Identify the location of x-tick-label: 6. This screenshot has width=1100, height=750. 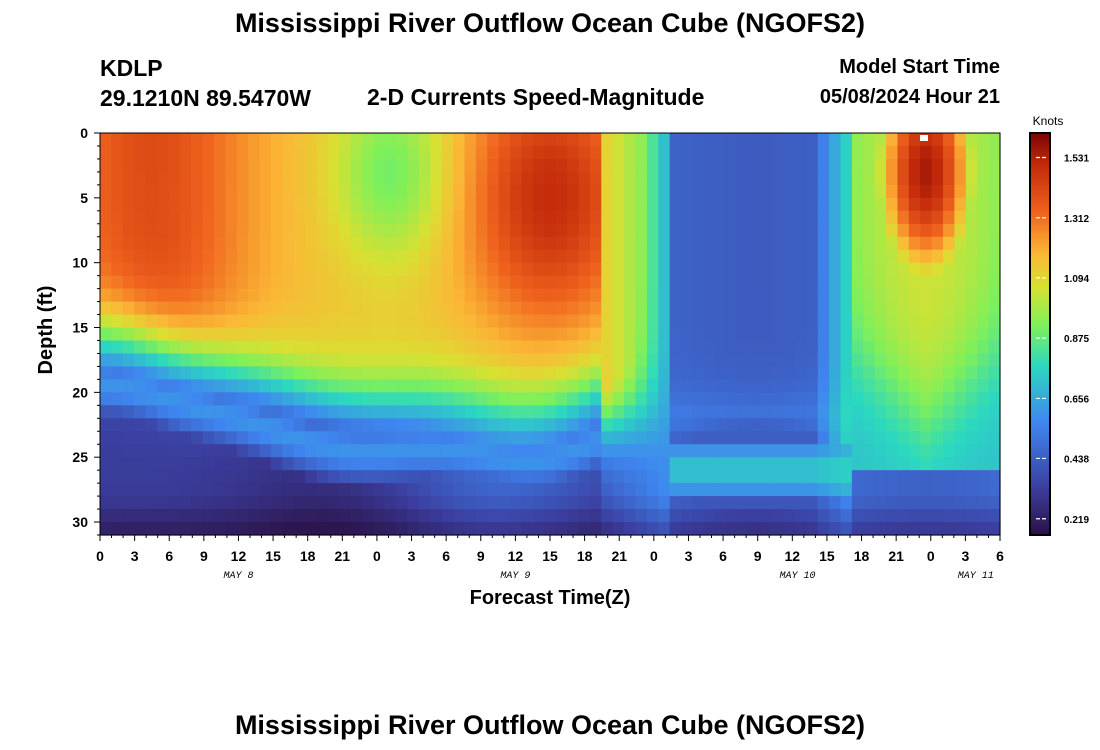
(723, 556).